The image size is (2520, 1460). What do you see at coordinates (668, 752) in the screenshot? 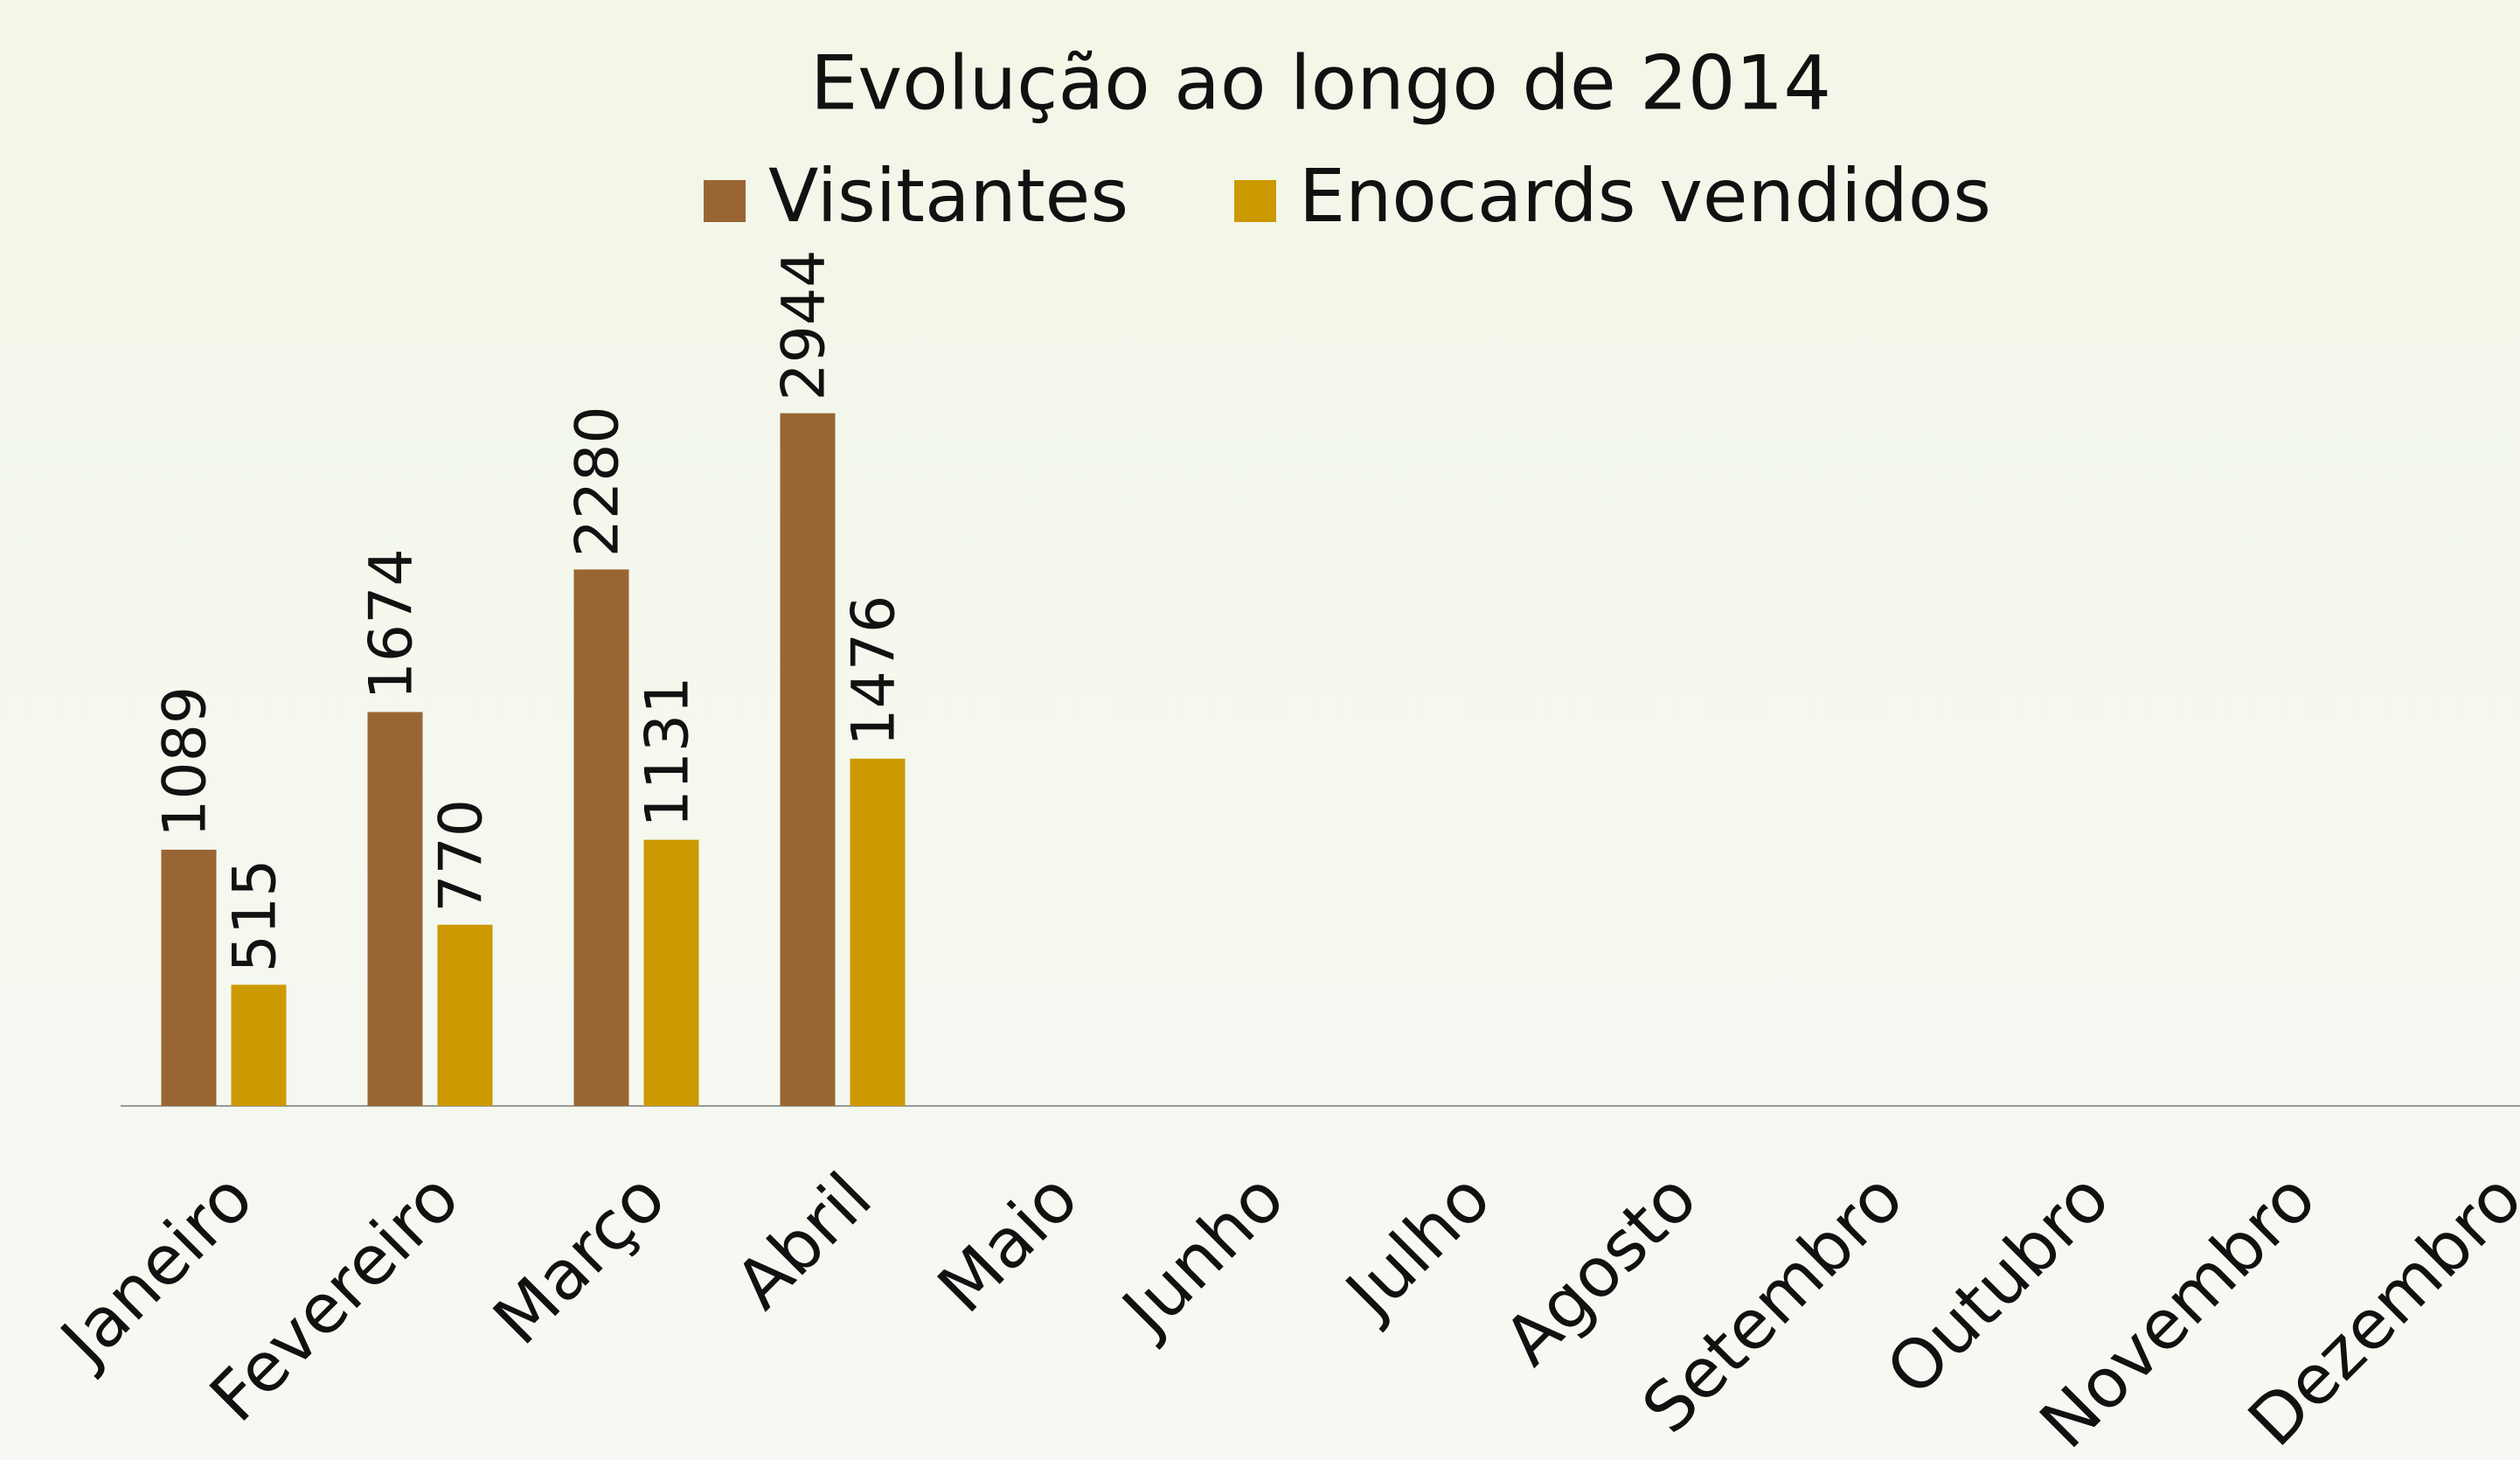
I see `data-label: 1131` at bounding box center [668, 752].